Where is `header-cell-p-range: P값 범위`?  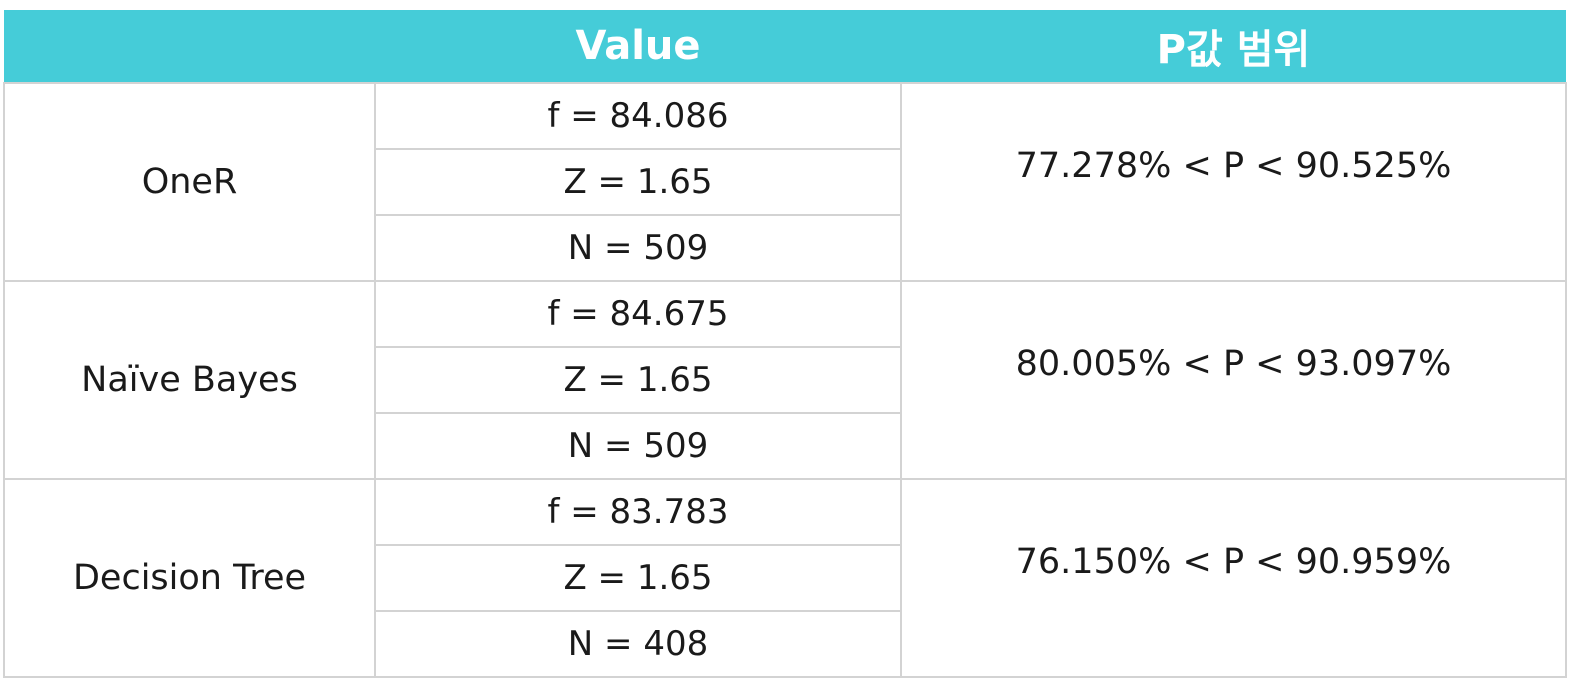 header-cell-p-range: P값 범위 is located at coordinates (1233, 46).